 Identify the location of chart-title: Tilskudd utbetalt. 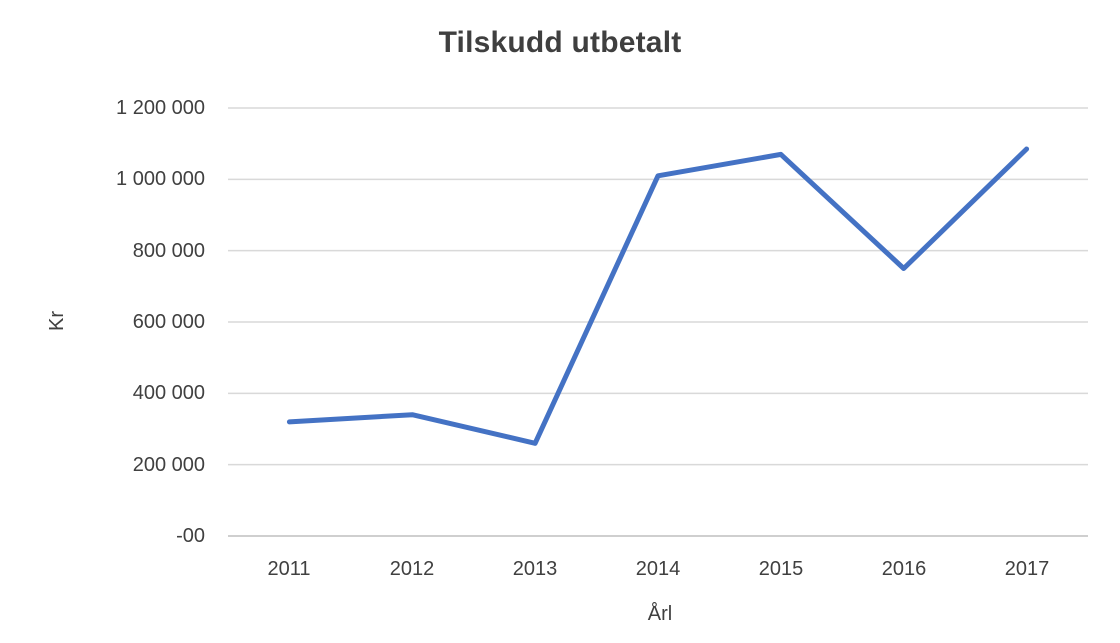
(560, 42).